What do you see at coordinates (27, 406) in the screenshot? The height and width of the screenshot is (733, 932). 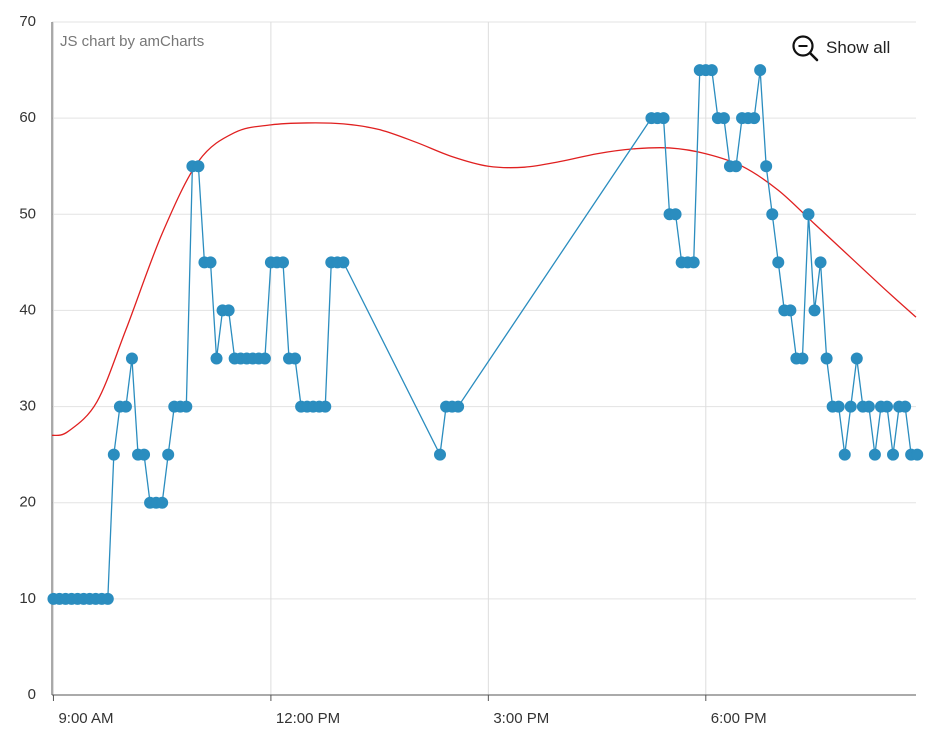 I see `y-tick-label: 30` at bounding box center [27, 406].